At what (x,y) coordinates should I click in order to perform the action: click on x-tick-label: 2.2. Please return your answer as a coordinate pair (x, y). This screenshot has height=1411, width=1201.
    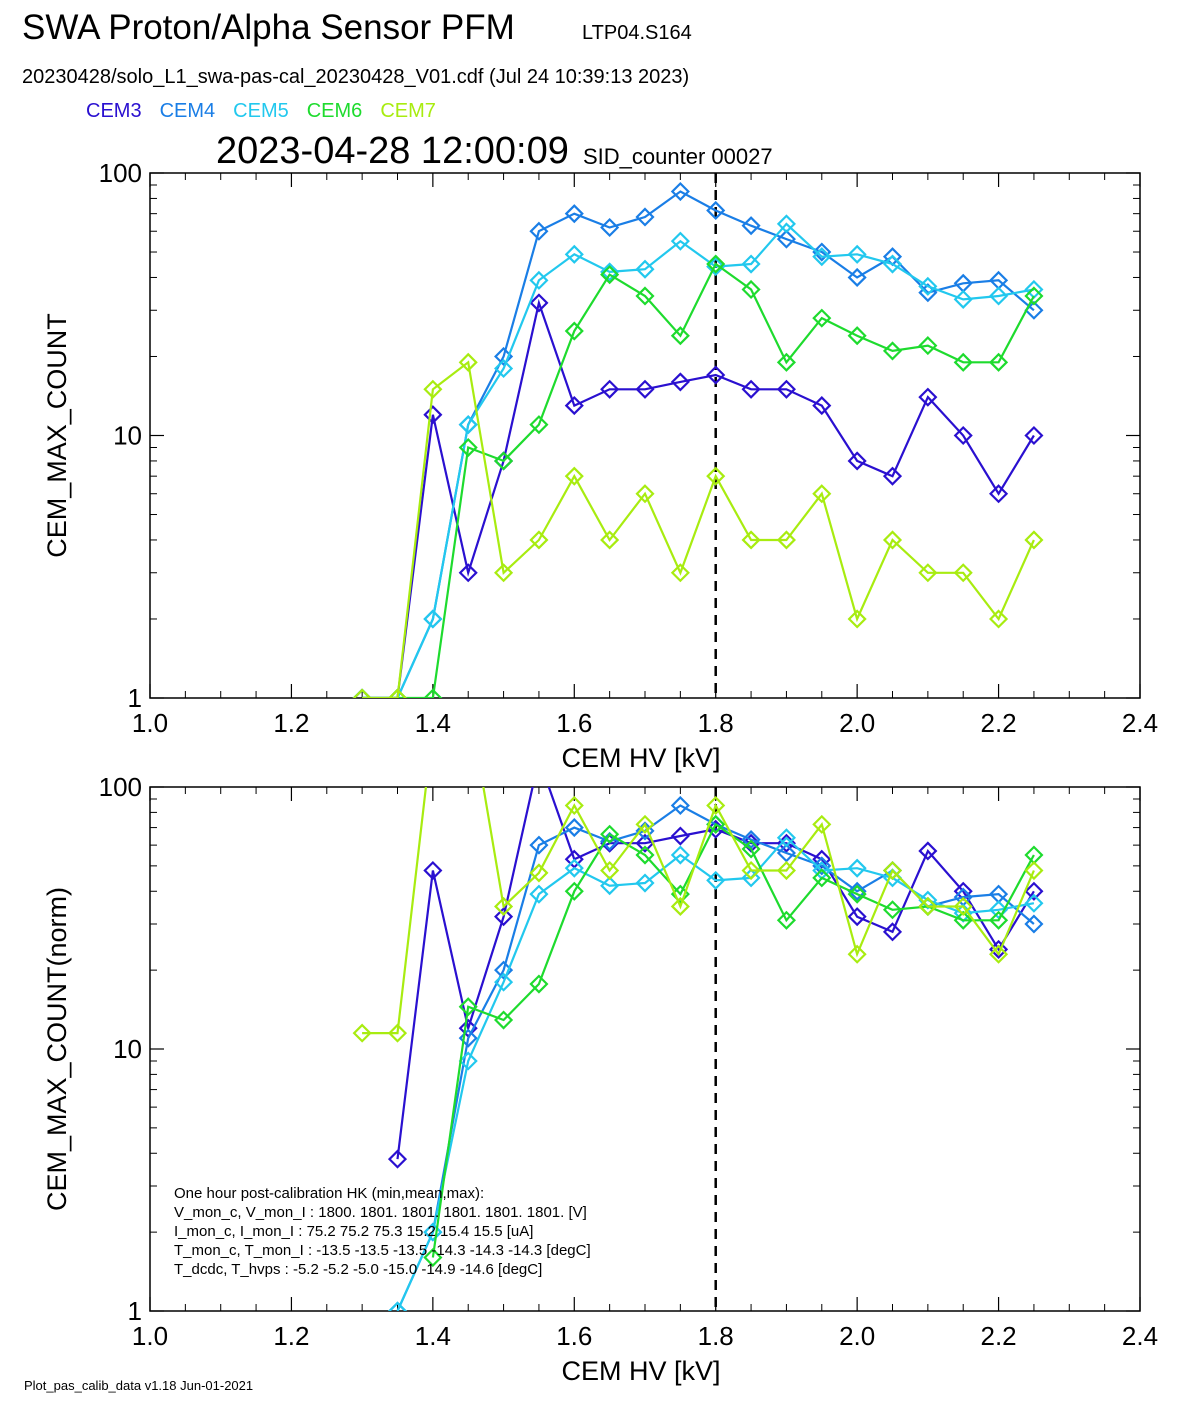
    Looking at the image, I should click on (998, 723).